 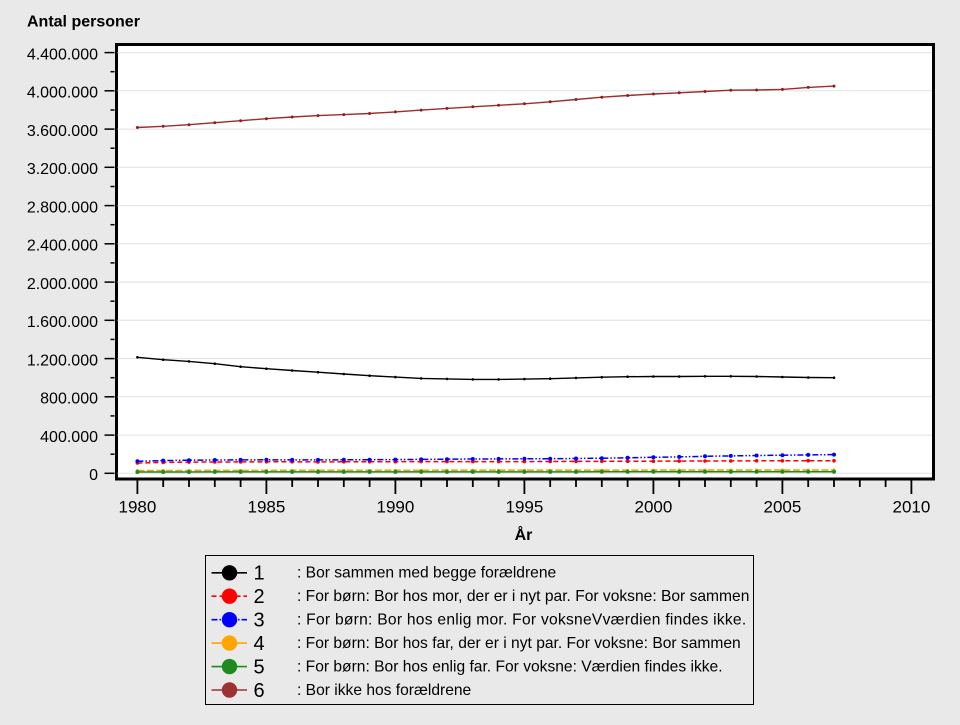 What do you see at coordinates (62, 207) in the screenshot?
I see `svg-text: 2.800.000` at bounding box center [62, 207].